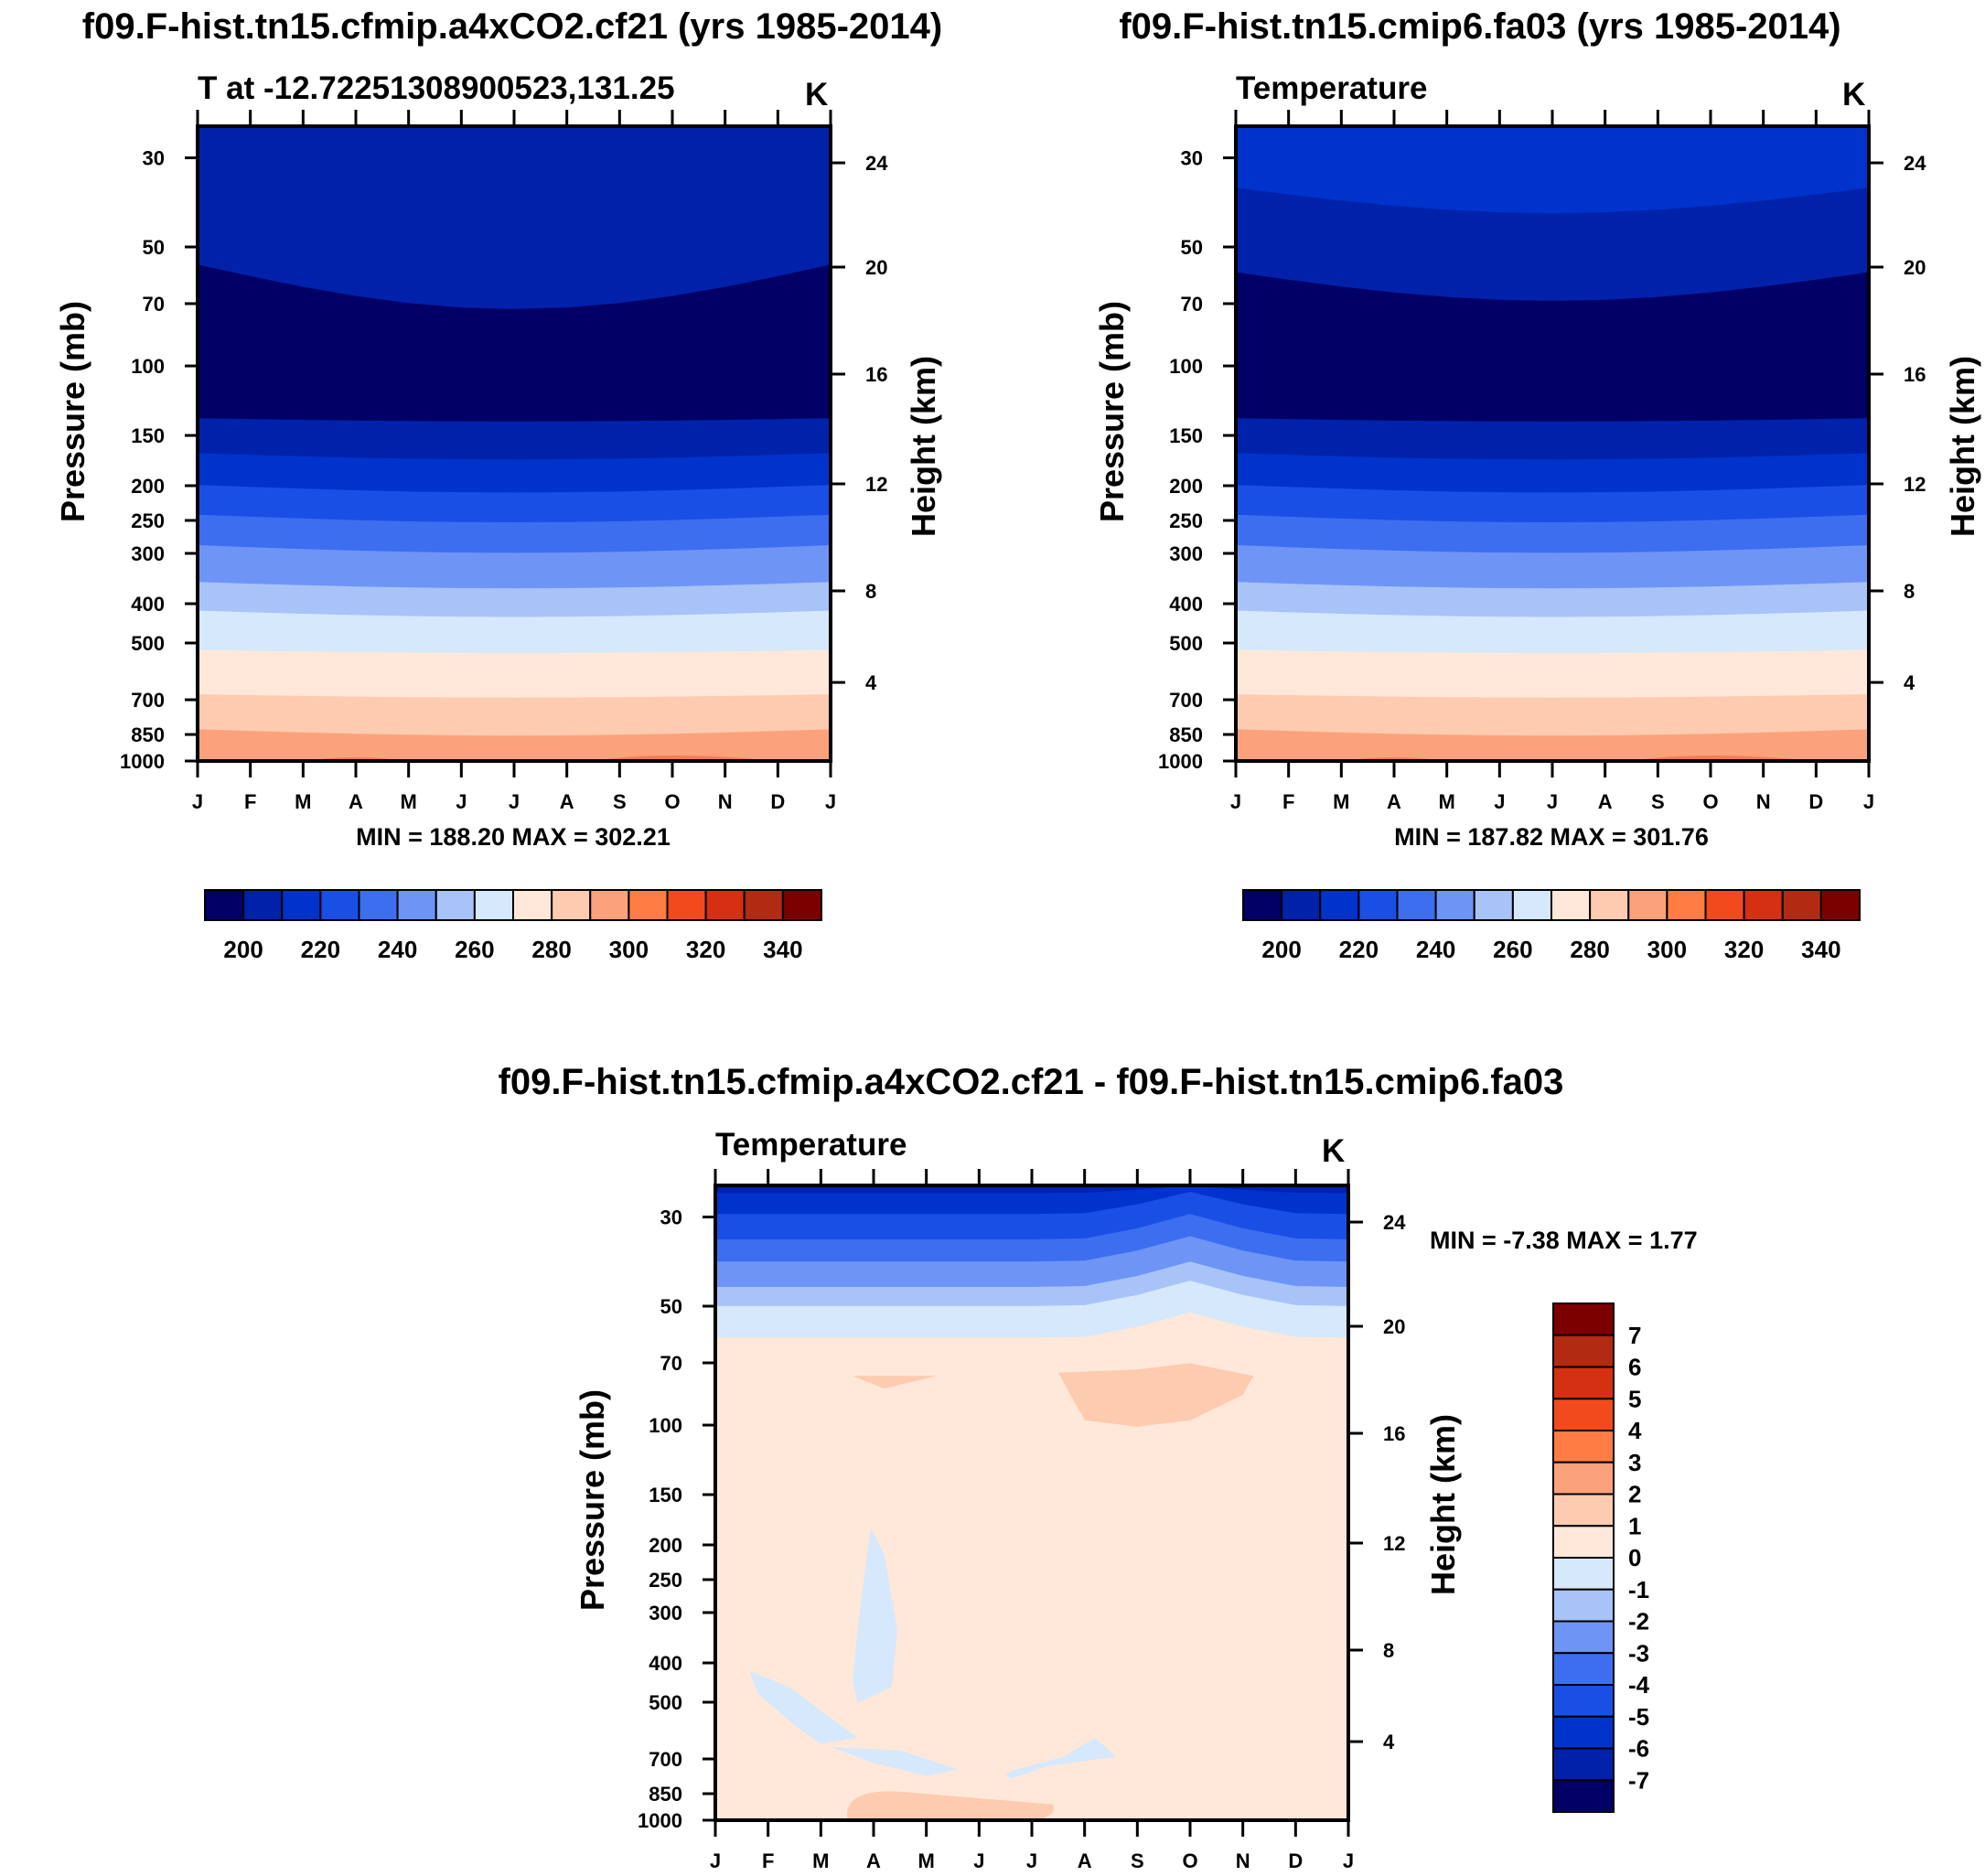 This screenshot has height=1876, width=1985. Describe the element at coordinates (665, 1545) in the screenshot. I see `y-tick-label: 200` at that location.